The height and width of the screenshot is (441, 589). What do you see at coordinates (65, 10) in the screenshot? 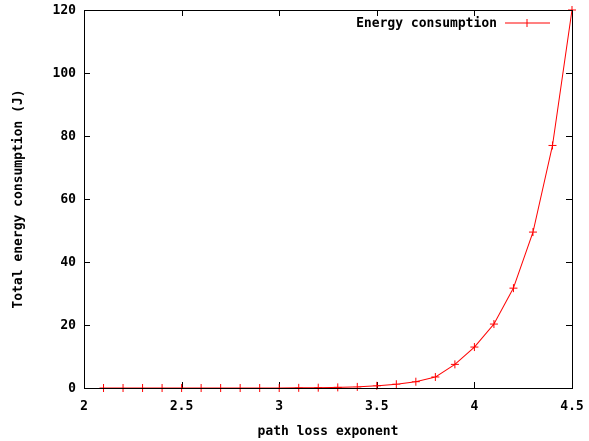
I see `y-tick-label: 120` at bounding box center [65, 10].